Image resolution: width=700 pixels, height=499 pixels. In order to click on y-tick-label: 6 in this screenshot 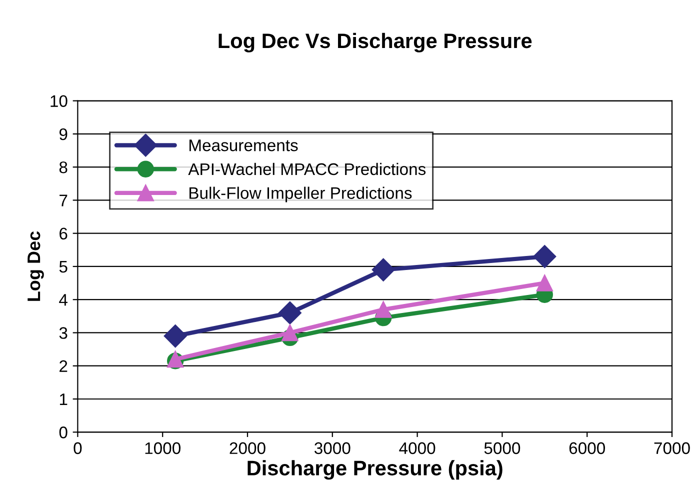, I will do `click(64, 234)`.